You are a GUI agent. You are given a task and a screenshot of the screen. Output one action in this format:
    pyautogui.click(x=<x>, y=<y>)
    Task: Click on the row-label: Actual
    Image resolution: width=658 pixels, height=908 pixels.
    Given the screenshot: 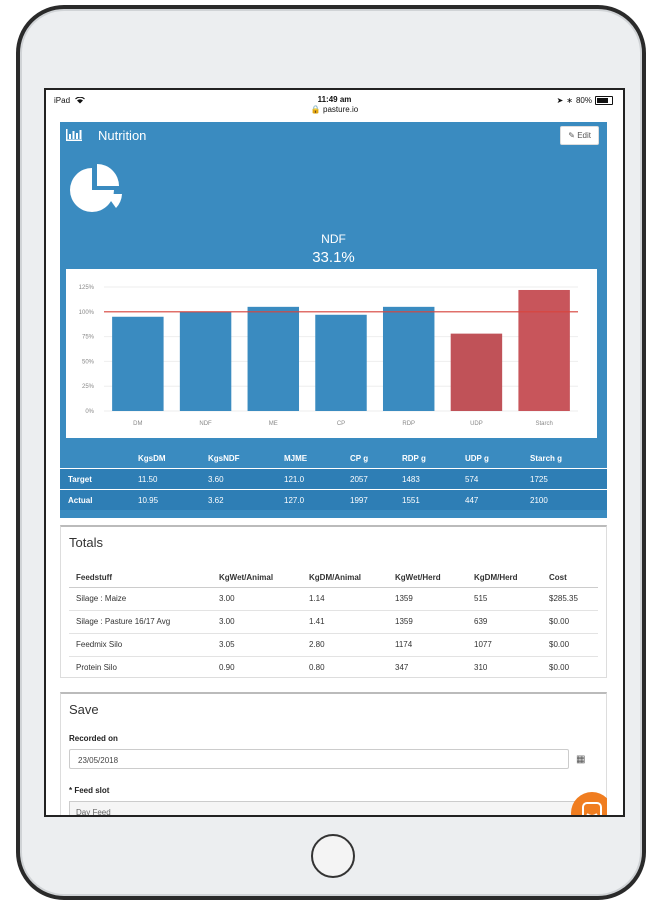 What is the action you would take?
    pyautogui.click(x=80, y=500)
    